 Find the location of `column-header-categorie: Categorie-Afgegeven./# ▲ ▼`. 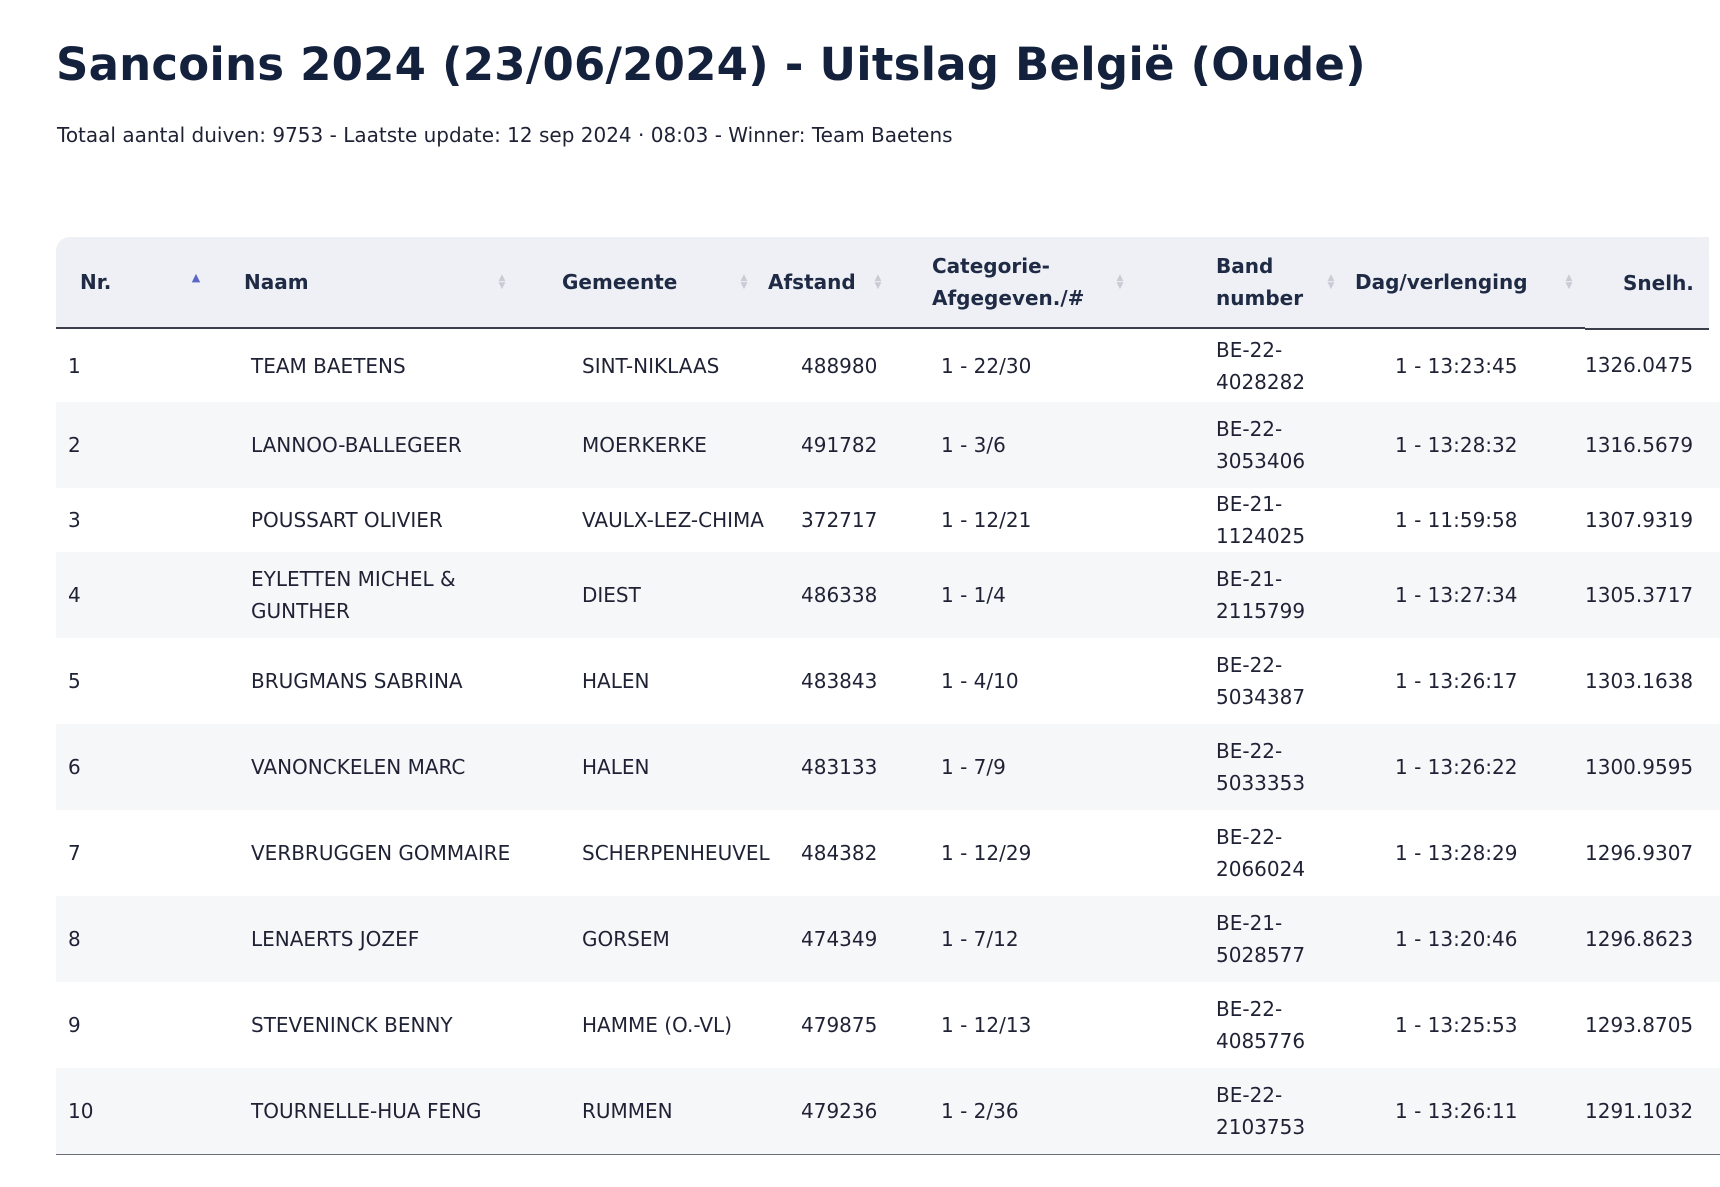

column-header-categorie: Categorie-Afgegeven./# ▲ ▼ is located at coordinates (1046, 283).